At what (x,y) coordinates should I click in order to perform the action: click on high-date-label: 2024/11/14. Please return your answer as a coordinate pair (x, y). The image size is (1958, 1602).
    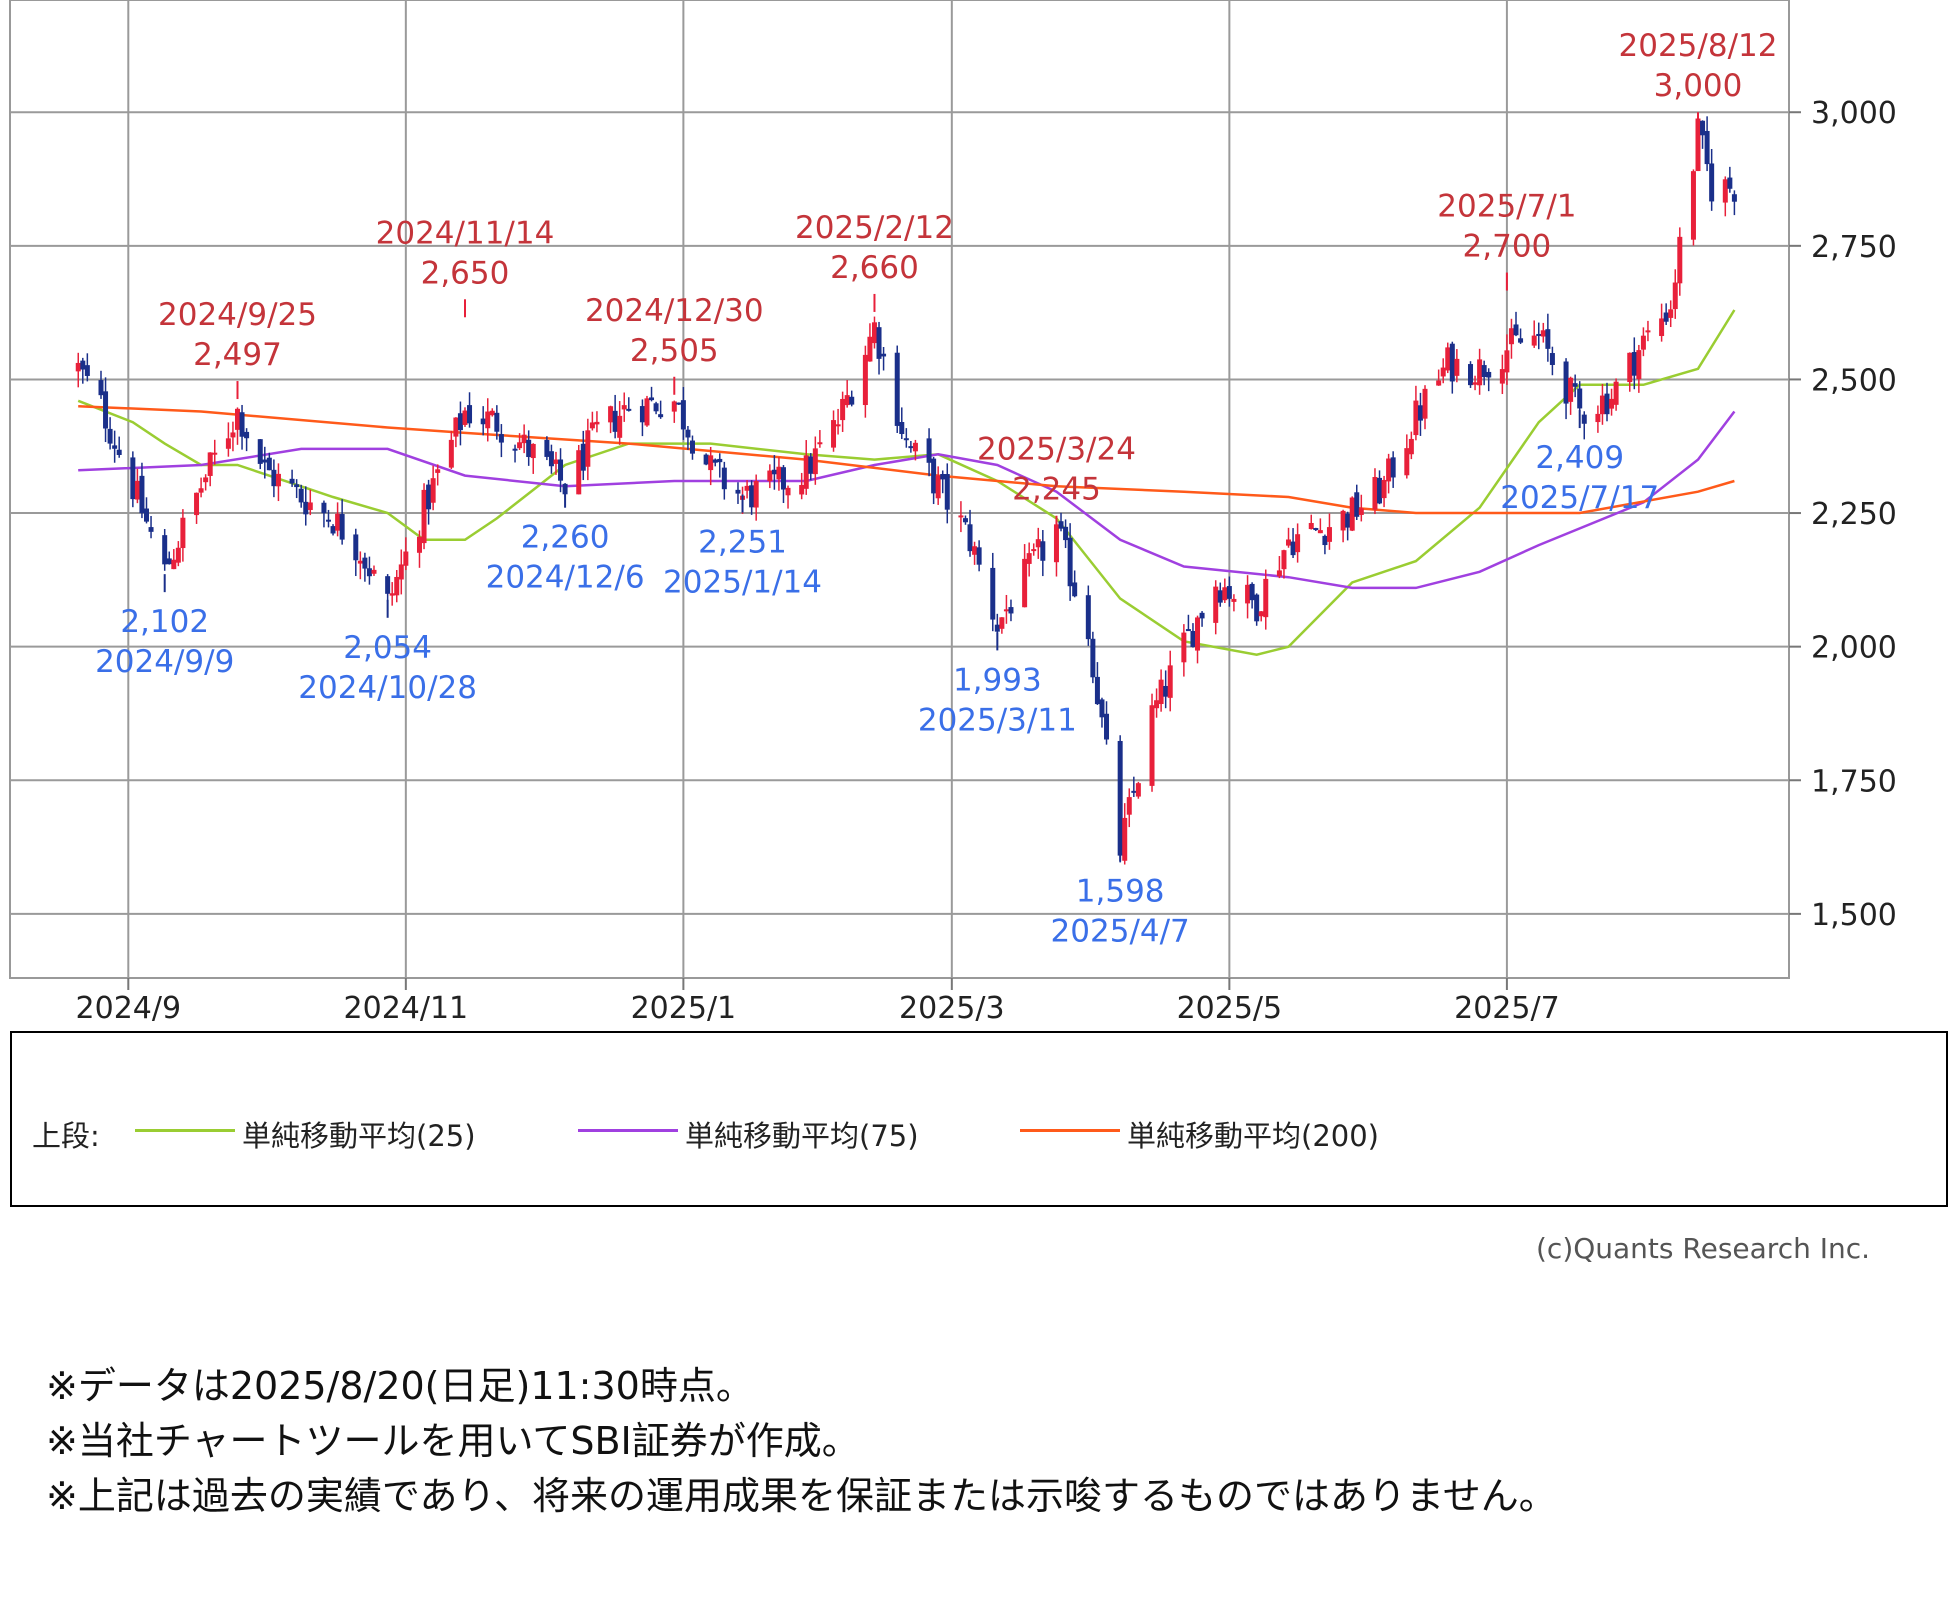
    Looking at the image, I should click on (465, 233).